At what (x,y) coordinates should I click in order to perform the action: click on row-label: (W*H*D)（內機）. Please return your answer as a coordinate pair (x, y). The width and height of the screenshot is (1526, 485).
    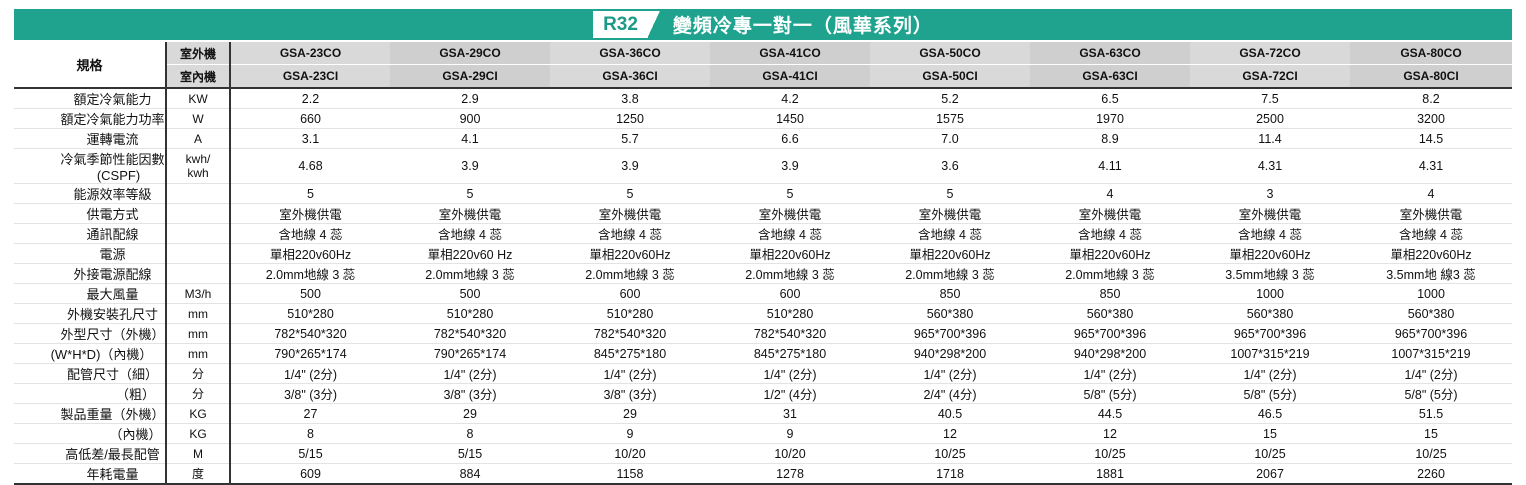
    Looking at the image, I should click on (90, 353).